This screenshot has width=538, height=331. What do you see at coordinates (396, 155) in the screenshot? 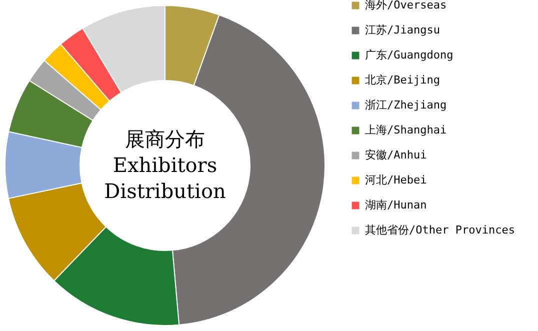
I see `legend-label: 安徽/Anhui` at bounding box center [396, 155].